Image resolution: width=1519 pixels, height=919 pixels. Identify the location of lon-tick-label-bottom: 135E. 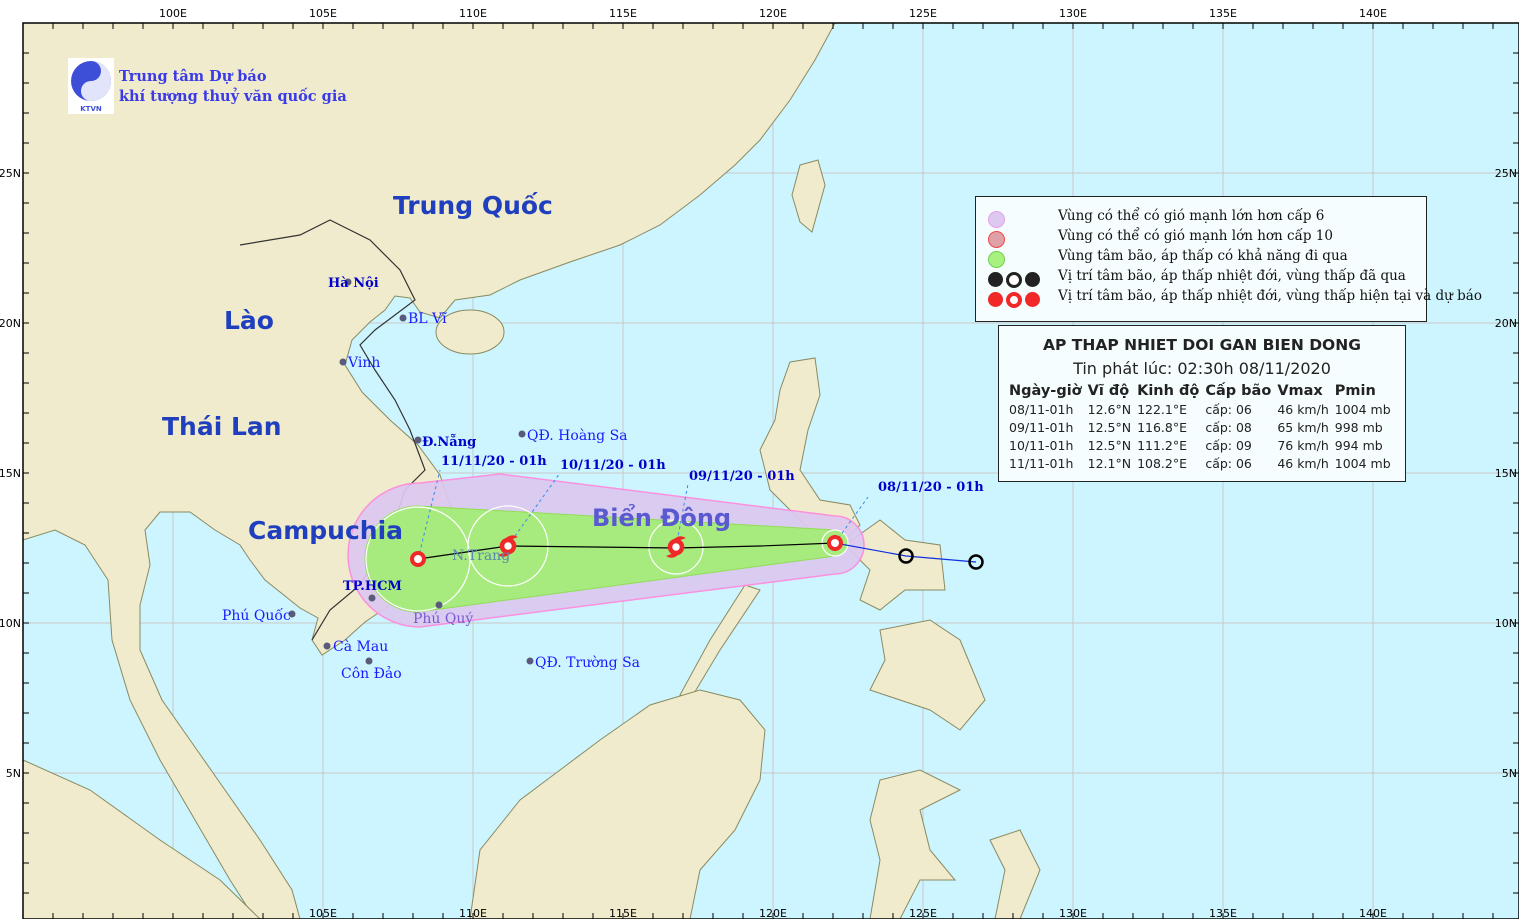
(1223, 913).